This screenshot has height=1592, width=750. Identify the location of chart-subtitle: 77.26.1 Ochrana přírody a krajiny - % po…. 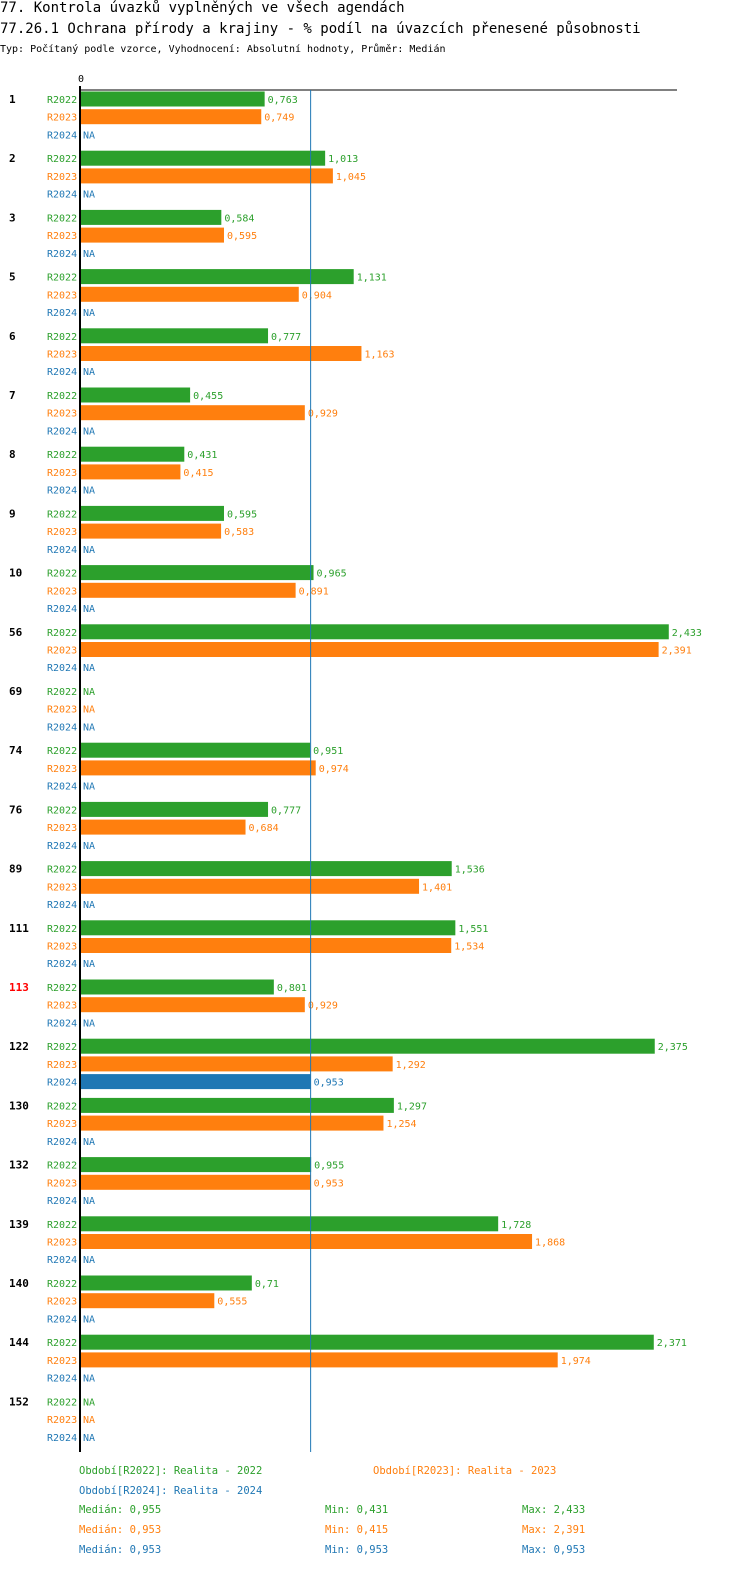
(320, 29).